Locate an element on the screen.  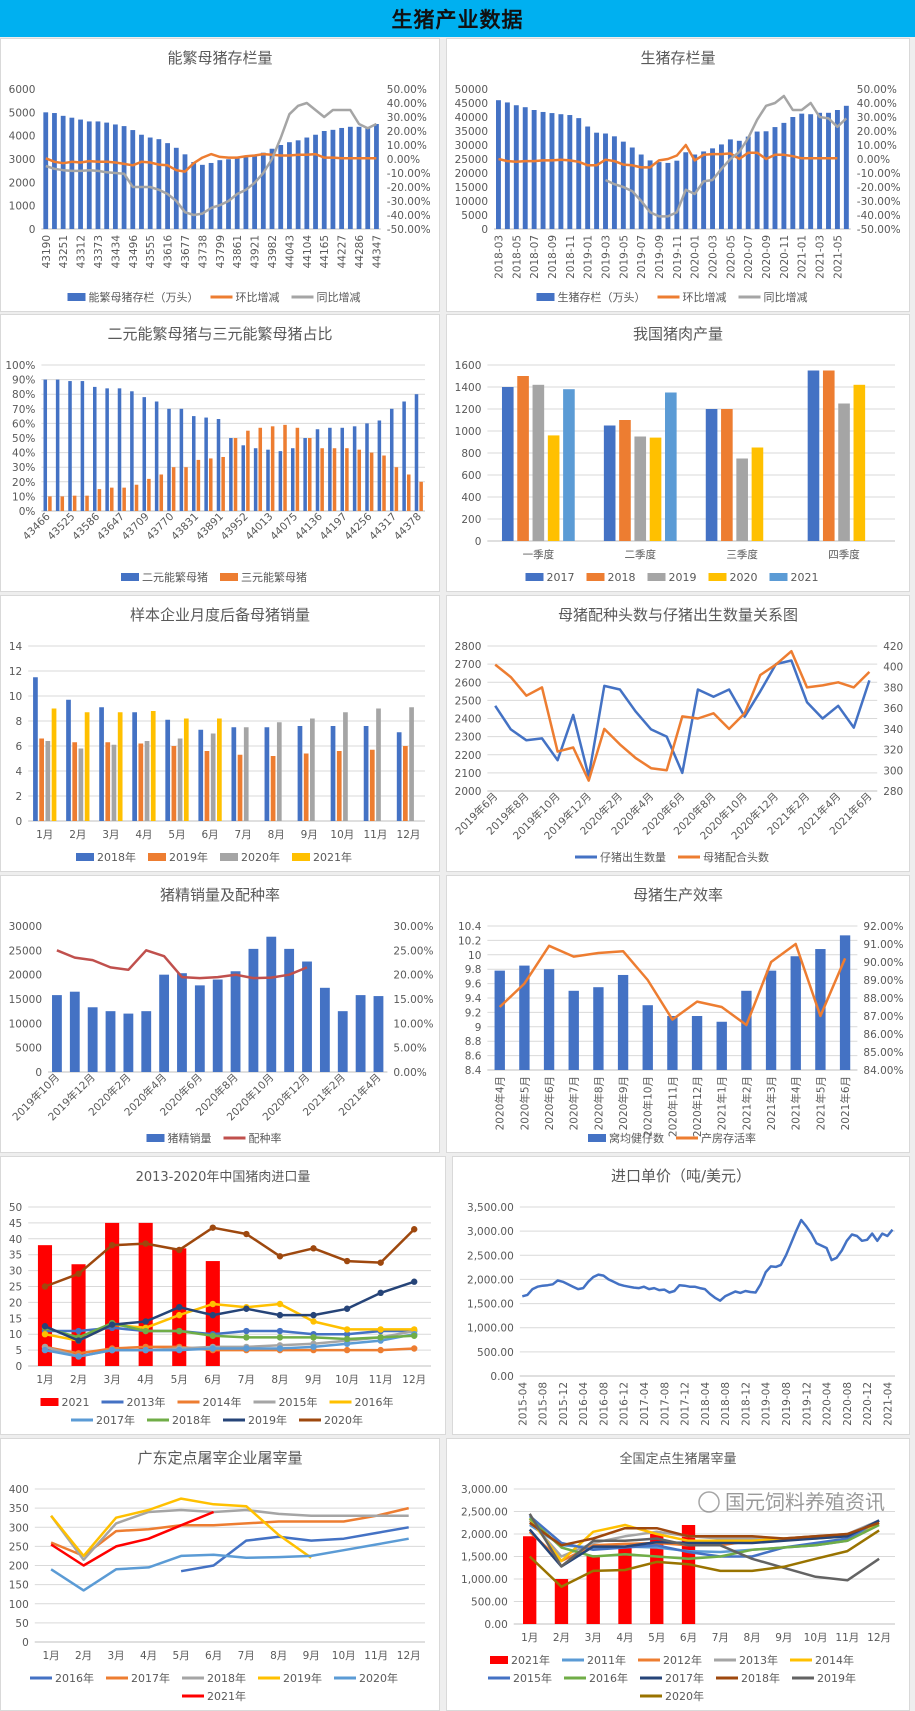
y-tick-label: 20 is located at coordinates (15, 1303).